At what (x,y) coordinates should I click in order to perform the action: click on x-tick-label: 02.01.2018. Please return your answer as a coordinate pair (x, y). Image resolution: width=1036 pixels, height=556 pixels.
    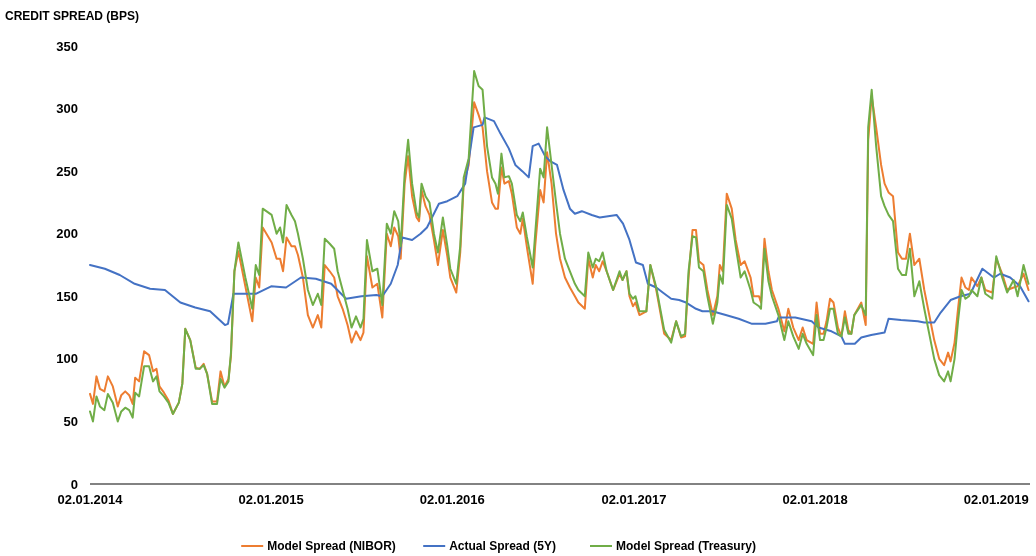
    Looking at the image, I should click on (815, 499).